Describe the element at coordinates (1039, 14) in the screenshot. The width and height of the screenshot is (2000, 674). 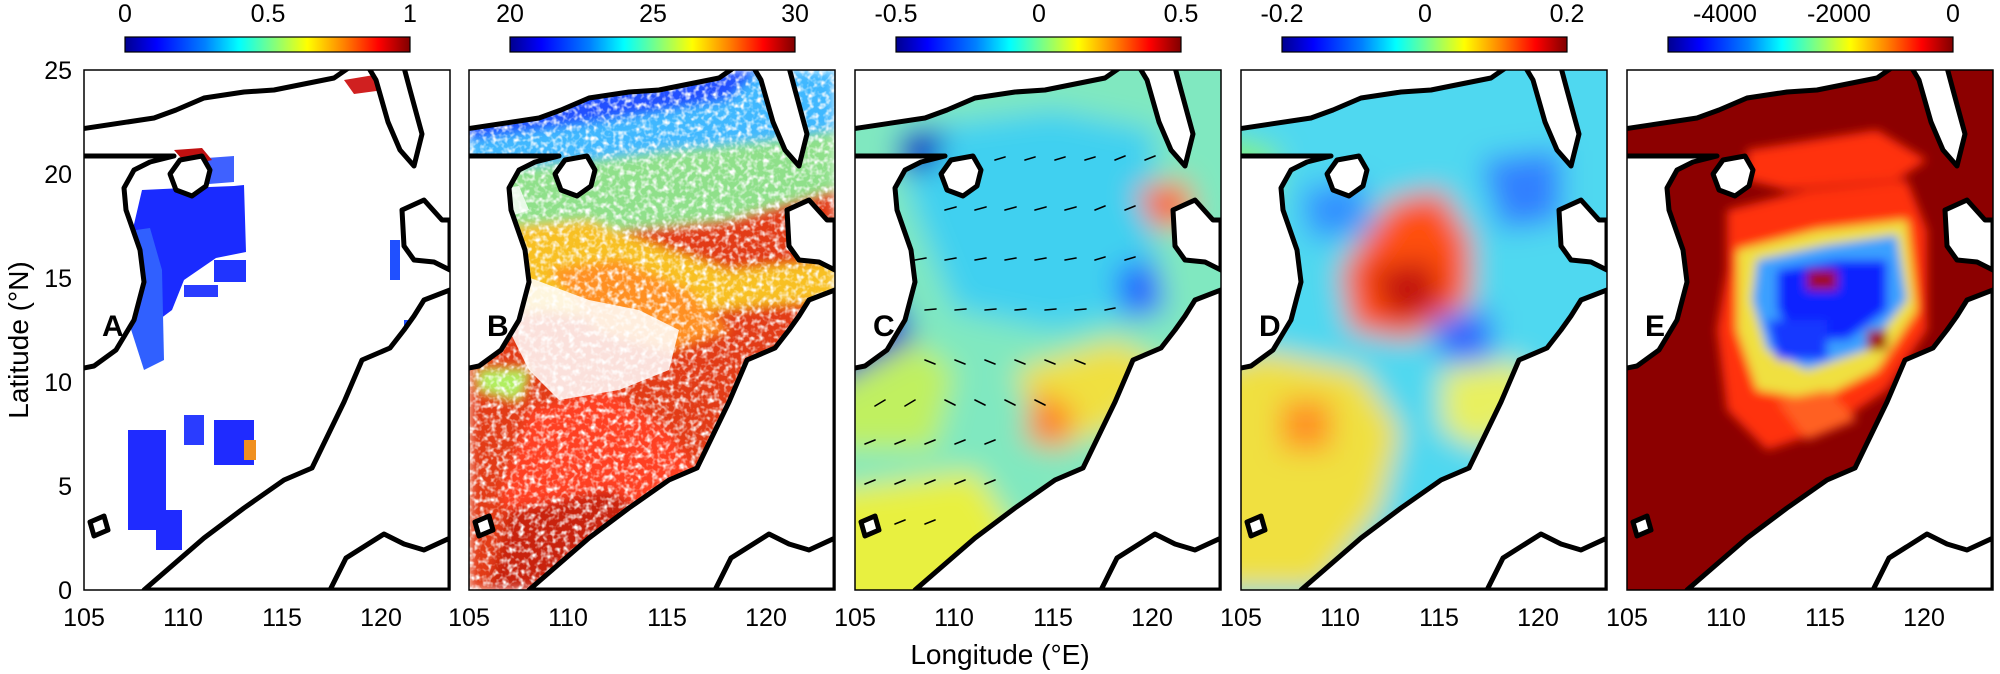
I see `colorbar-c-tick-1: 0` at that location.